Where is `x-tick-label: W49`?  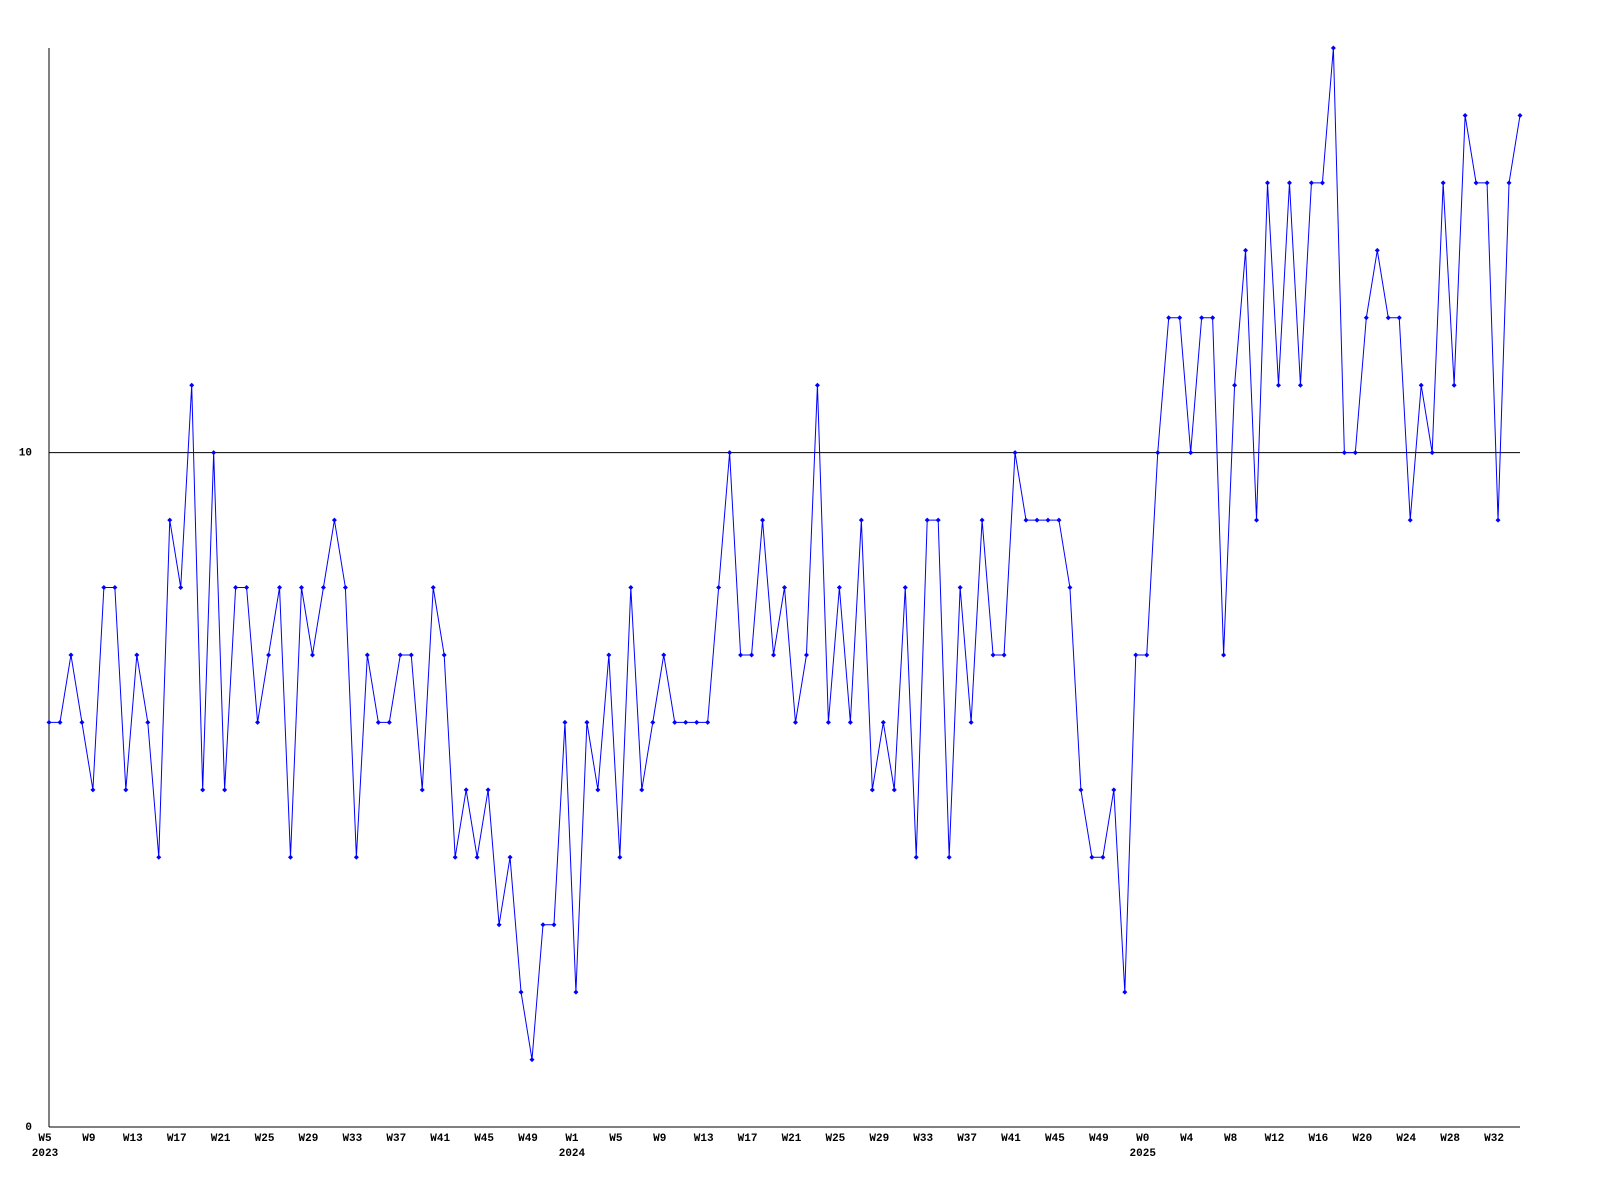
x-tick-label: W49 is located at coordinates (528, 1139).